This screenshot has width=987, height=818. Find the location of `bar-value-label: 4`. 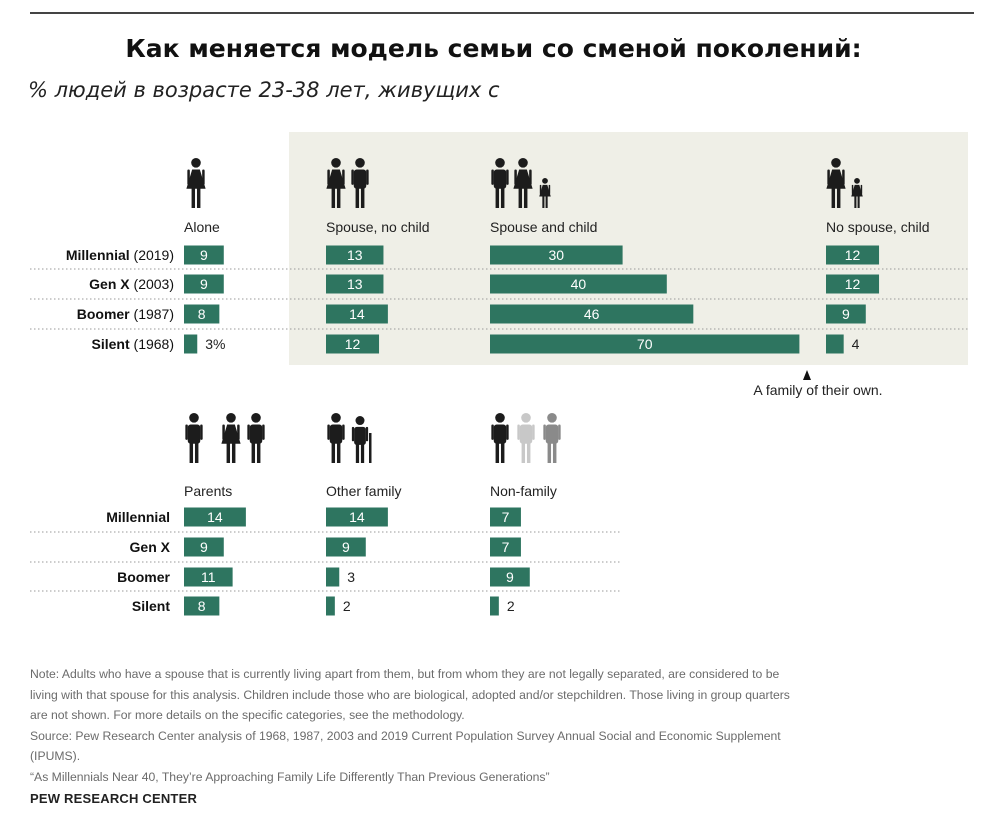

bar-value-label: 4 is located at coordinates (856, 344).